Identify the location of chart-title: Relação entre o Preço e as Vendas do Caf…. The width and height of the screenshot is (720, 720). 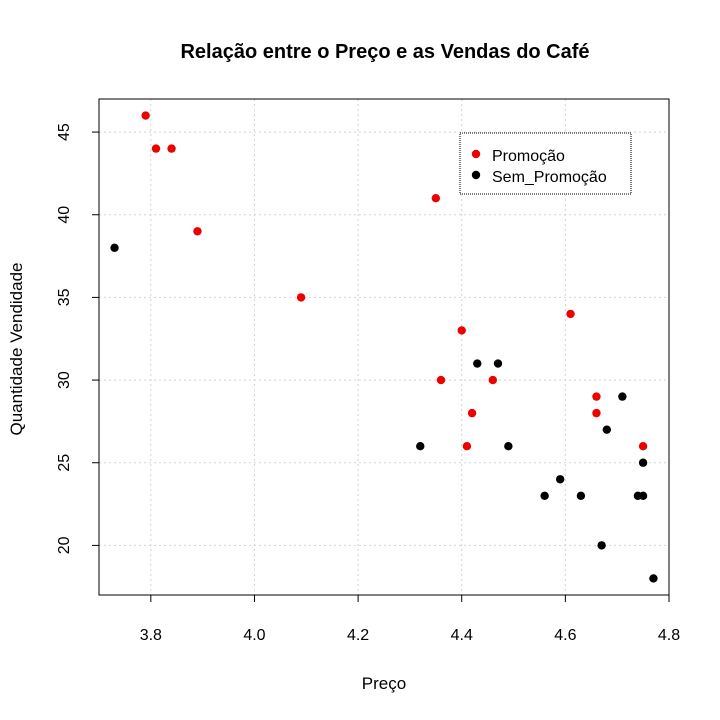
(384, 52).